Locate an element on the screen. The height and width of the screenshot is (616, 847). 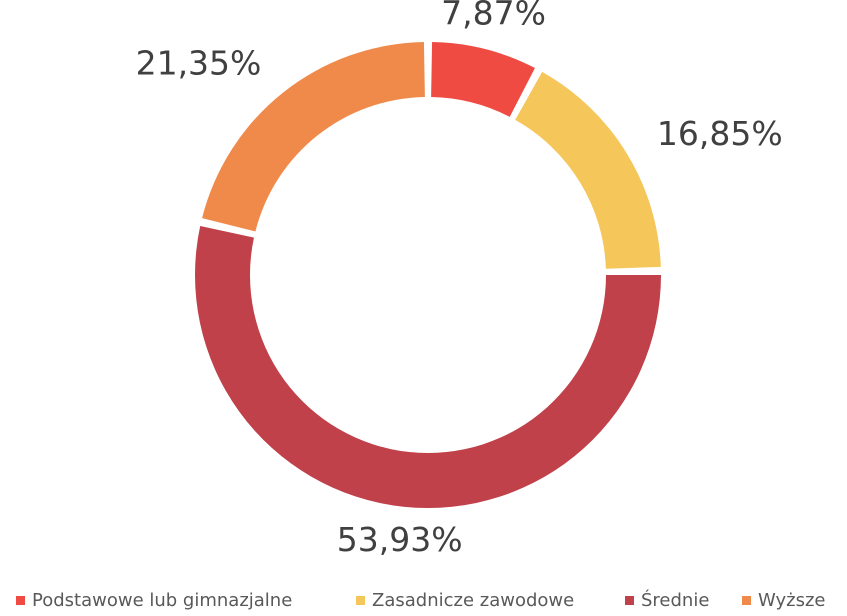
legend-label: Średnie is located at coordinates (675, 600).